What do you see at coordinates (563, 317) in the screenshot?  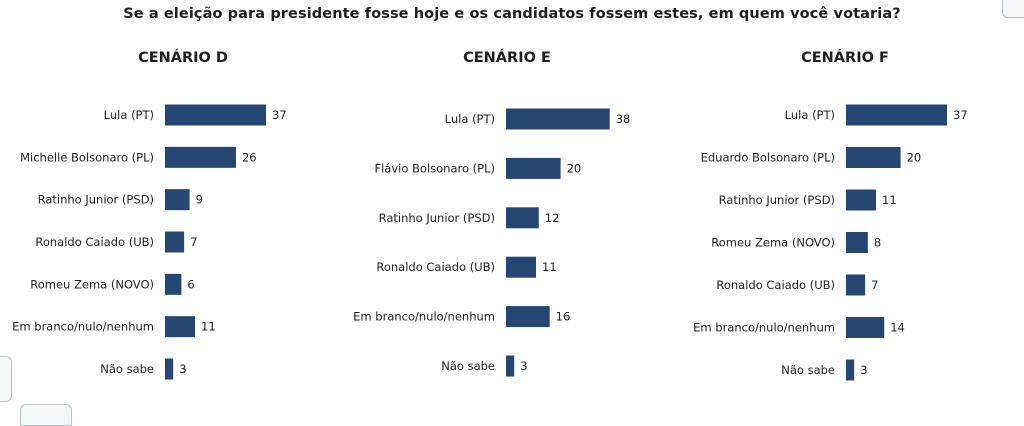 I see `data-label: 16` at bounding box center [563, 317].